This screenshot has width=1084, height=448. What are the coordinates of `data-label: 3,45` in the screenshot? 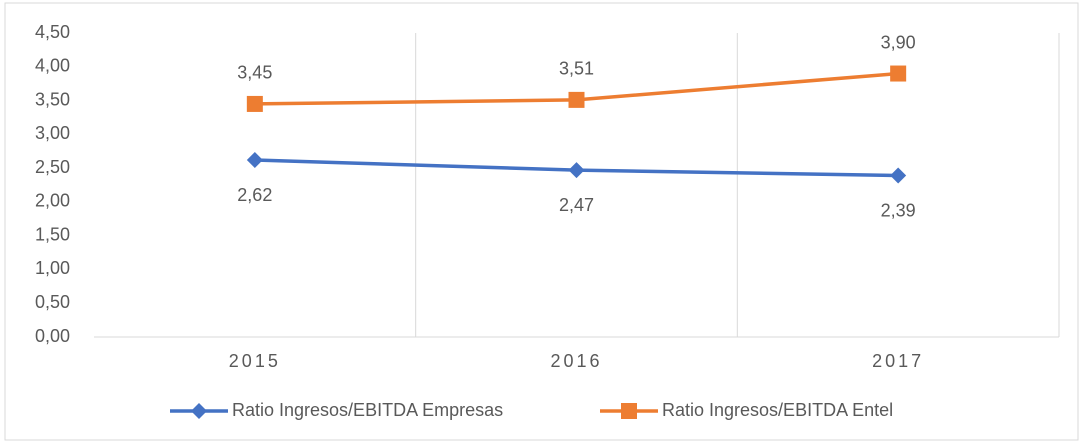 It's located at (254, 73).